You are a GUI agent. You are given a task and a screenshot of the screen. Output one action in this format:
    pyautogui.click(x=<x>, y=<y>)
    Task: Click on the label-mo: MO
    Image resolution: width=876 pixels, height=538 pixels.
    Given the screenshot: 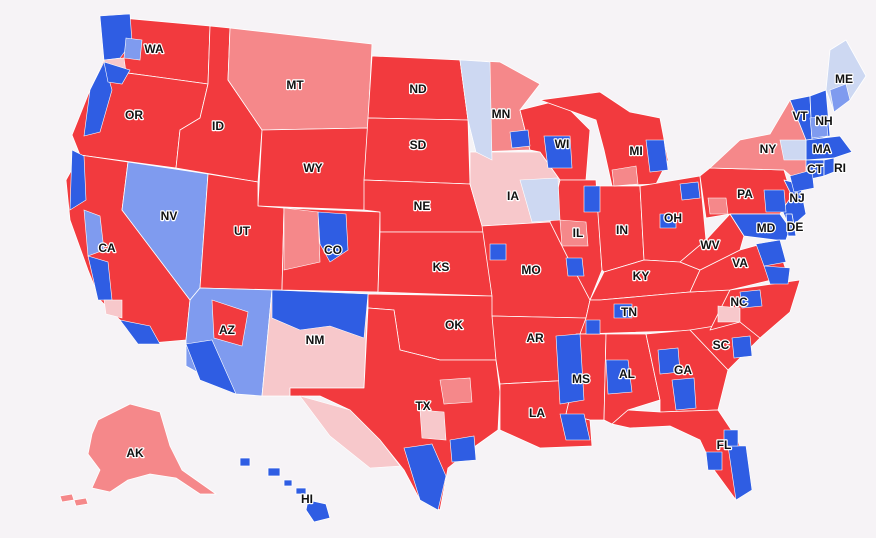 What is the action you would take?
    pyautogui.click(x=530, y=270)
    